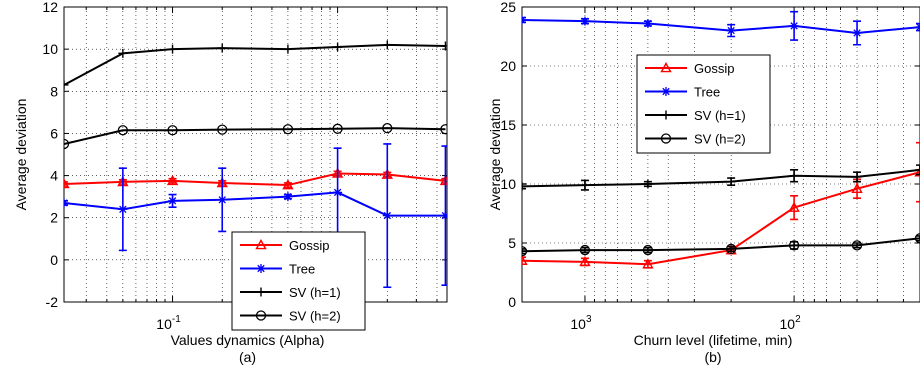 The image size is (920, 380). What do you see at coordinates (248, 340) in the screenshot?
I see `x-axis-label: Values dynamics (Alpha)` at bounding box center [248, 340].